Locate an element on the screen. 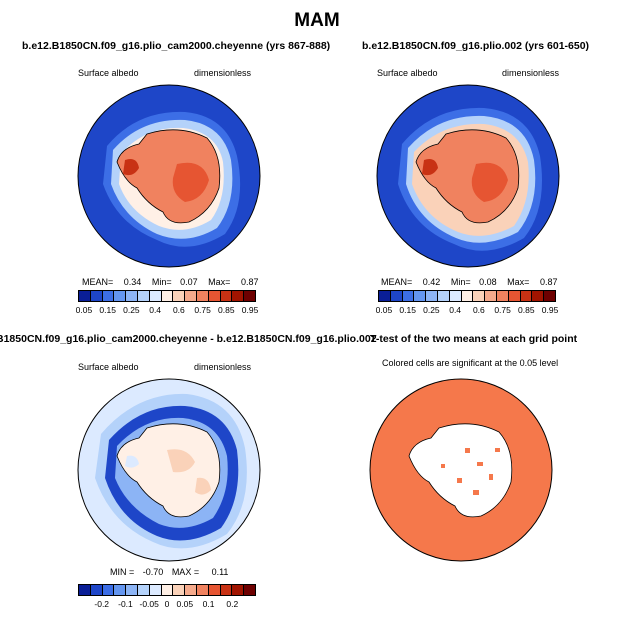 Image resolution: width=634 pixels, height=633 pixels. panel2-stats: MEAN= 0.42 Min= 0.08 Max= 0.87 is located at coordinates (469, 282).